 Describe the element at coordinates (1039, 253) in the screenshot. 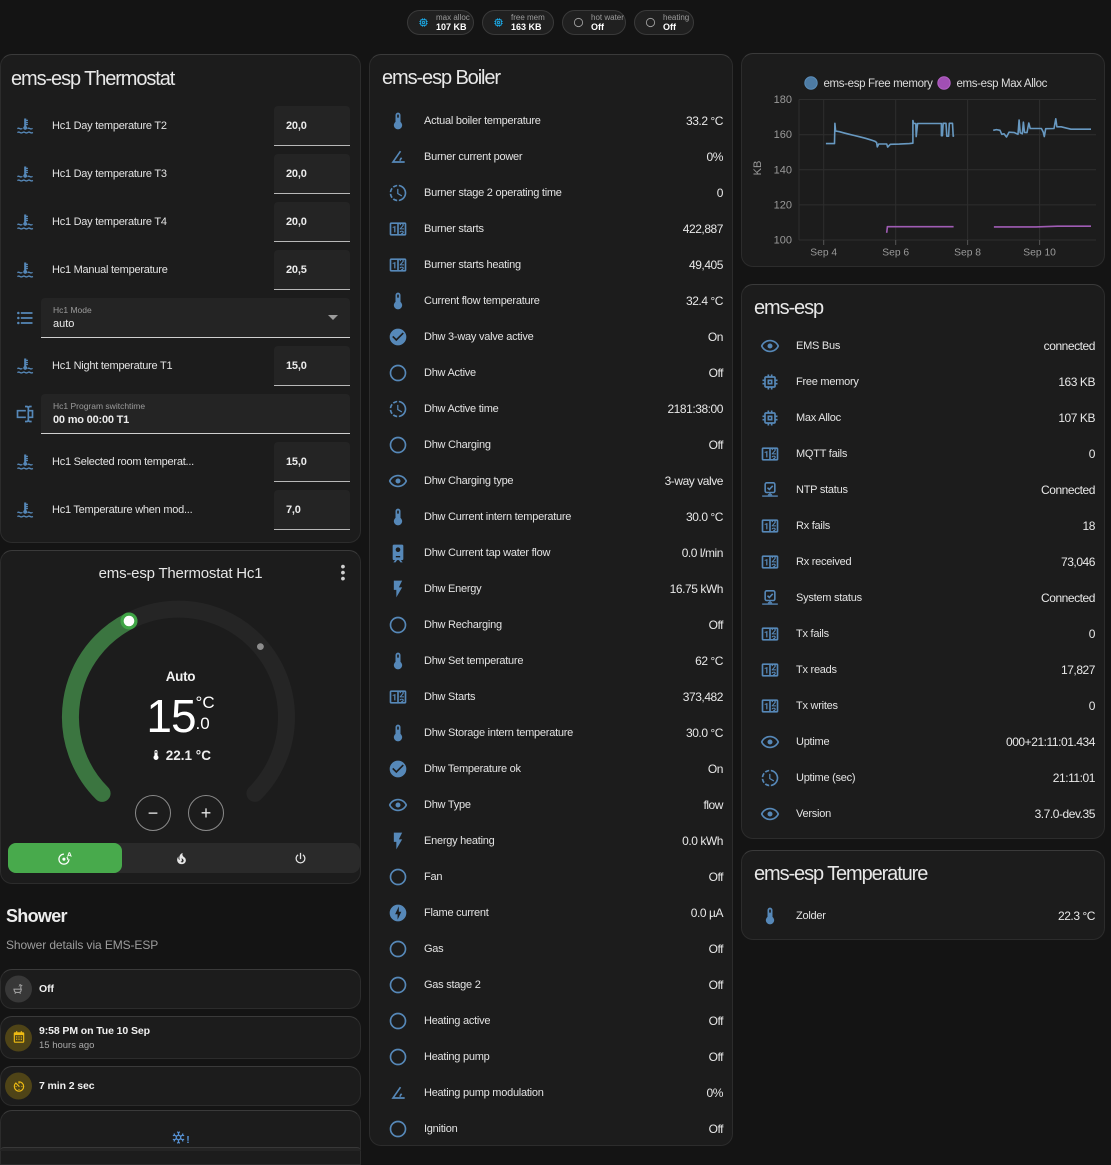

I see `svg-text: Sep 10` at that location.